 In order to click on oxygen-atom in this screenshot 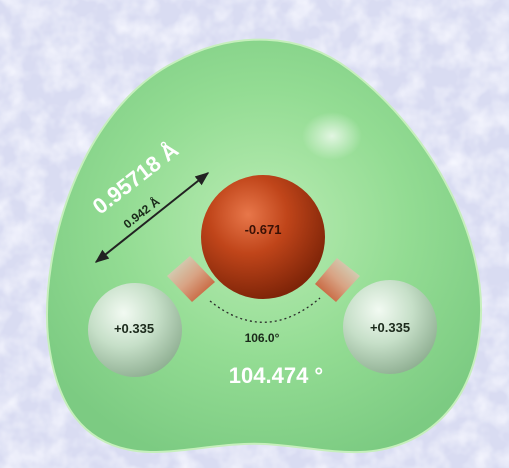, I will do `click(263, 237)`.